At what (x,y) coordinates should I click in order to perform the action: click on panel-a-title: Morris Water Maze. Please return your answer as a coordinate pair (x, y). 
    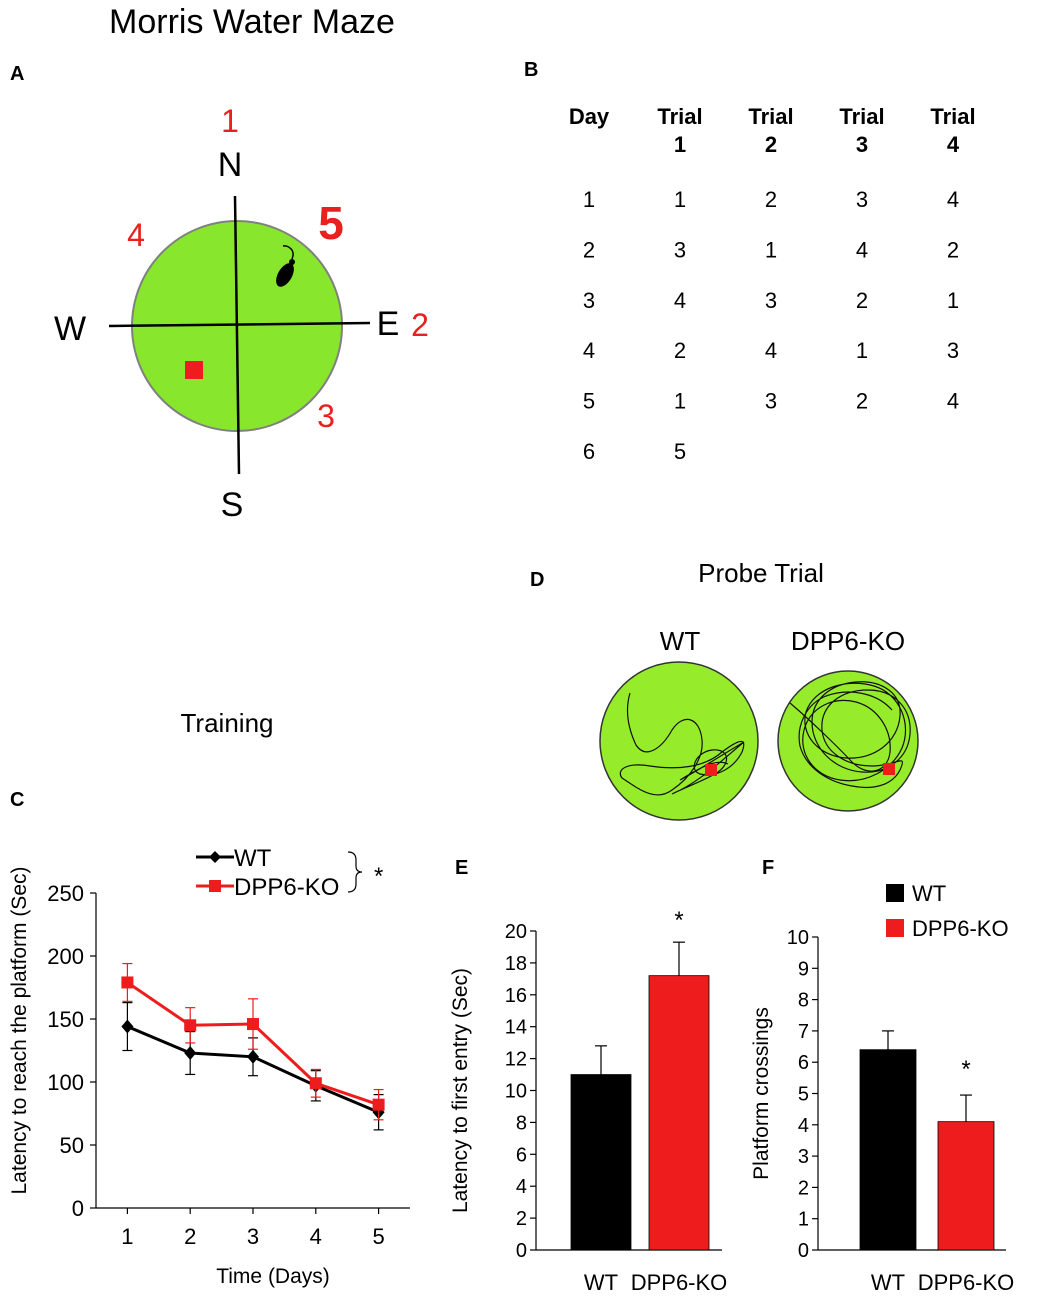
    Looking at the image, I should click on (252, 22).